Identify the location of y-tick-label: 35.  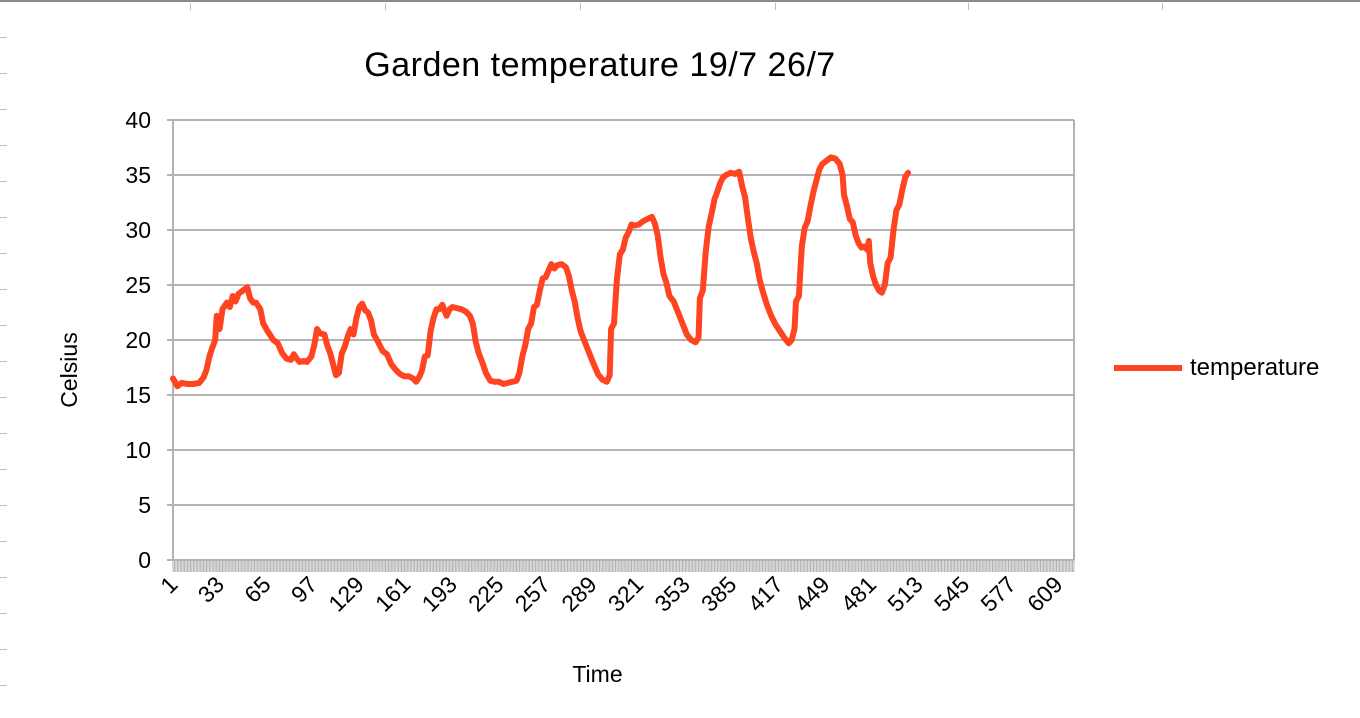
(138, 175).